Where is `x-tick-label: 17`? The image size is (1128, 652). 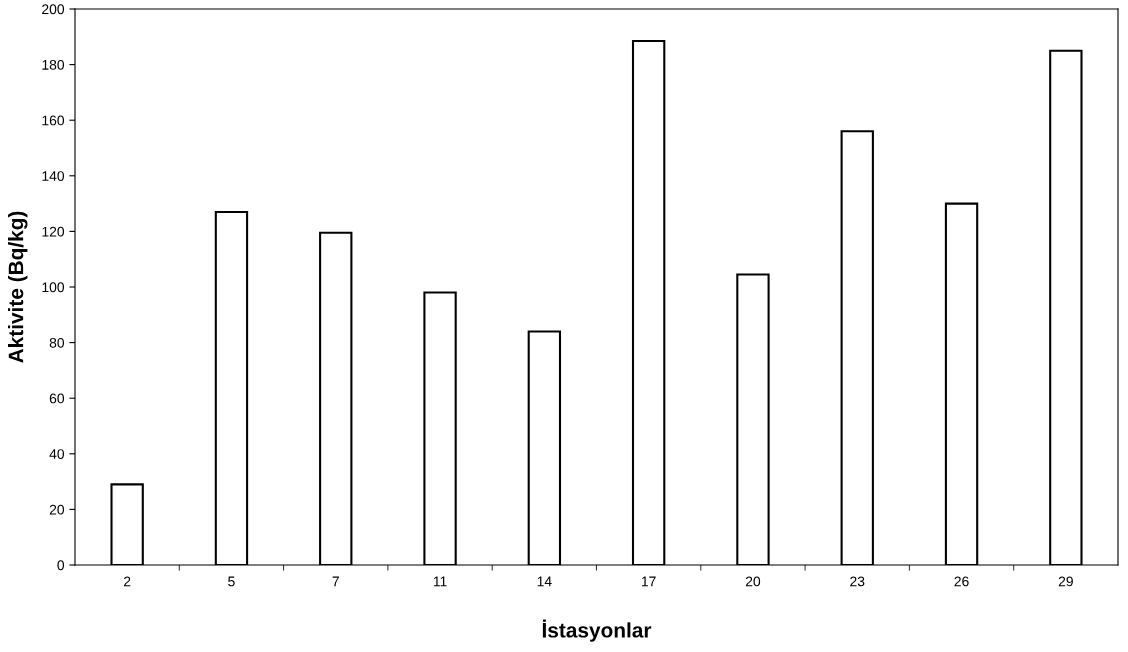
x-tick-label: 17 is located at coordinates (648, 581).